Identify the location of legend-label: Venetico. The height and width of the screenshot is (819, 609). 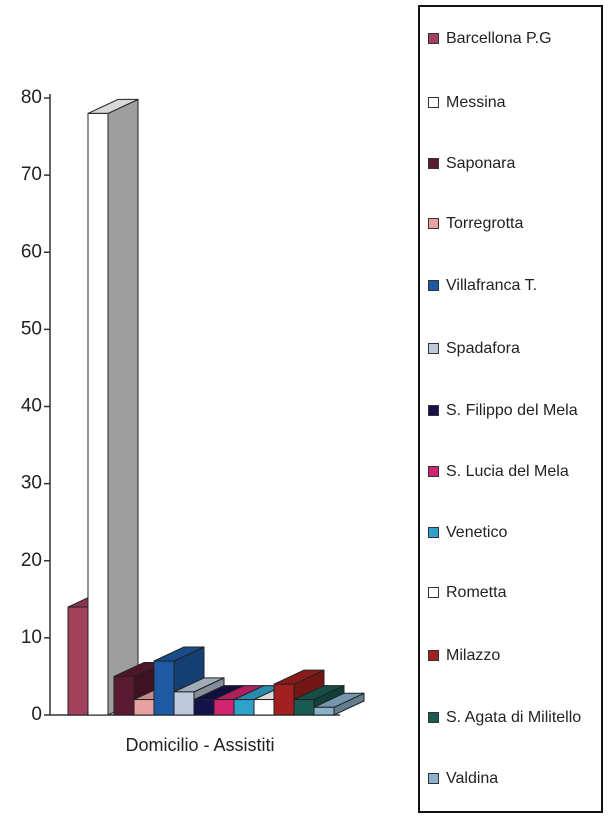
(477, 532).